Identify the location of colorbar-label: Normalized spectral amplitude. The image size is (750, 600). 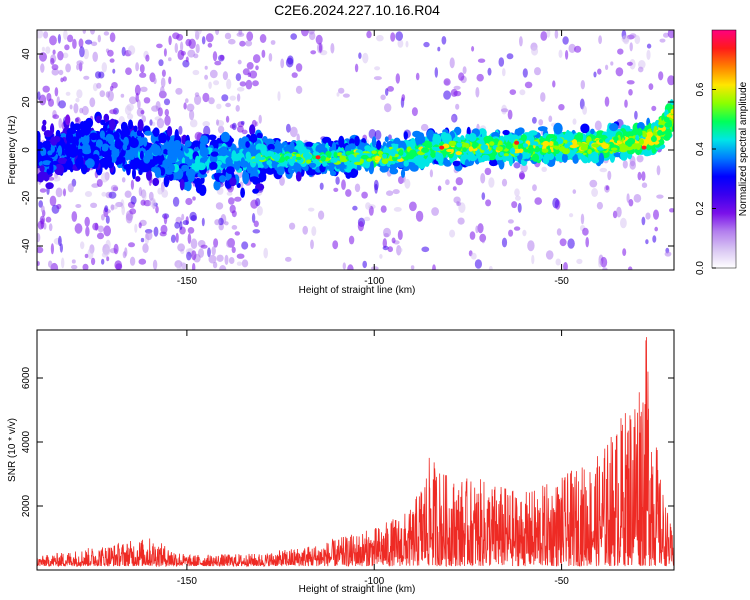
(743, 148).